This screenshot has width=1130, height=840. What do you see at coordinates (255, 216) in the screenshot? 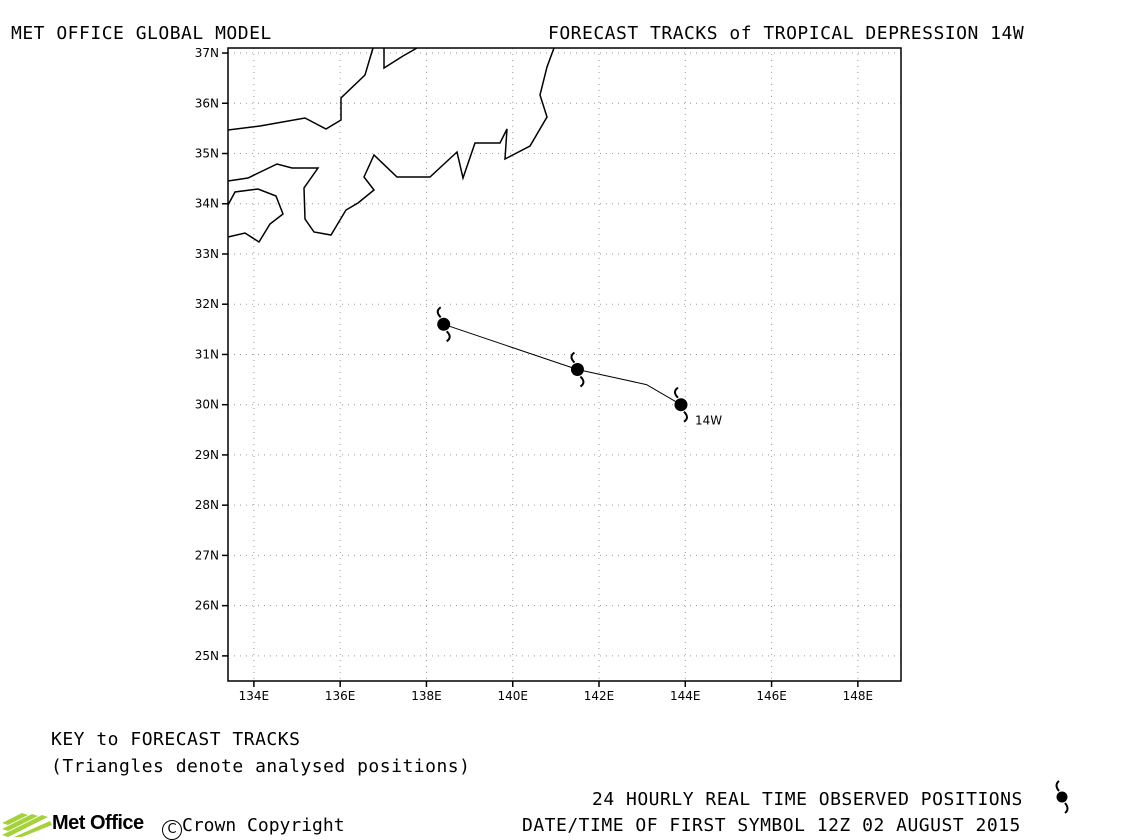
I see `coastline-shikoku` at bounding box center [255, 216].